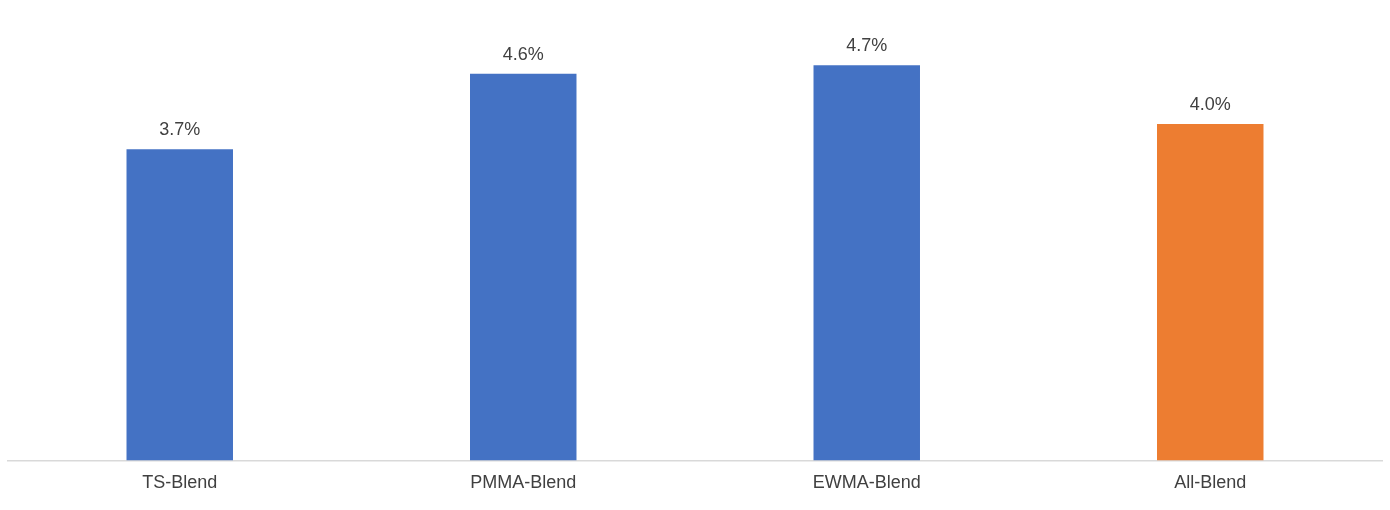  What do you see at coordinates (523, 53) in the screenshot?
I see `data-label: 4.6%` at bounding box center [523, 53].